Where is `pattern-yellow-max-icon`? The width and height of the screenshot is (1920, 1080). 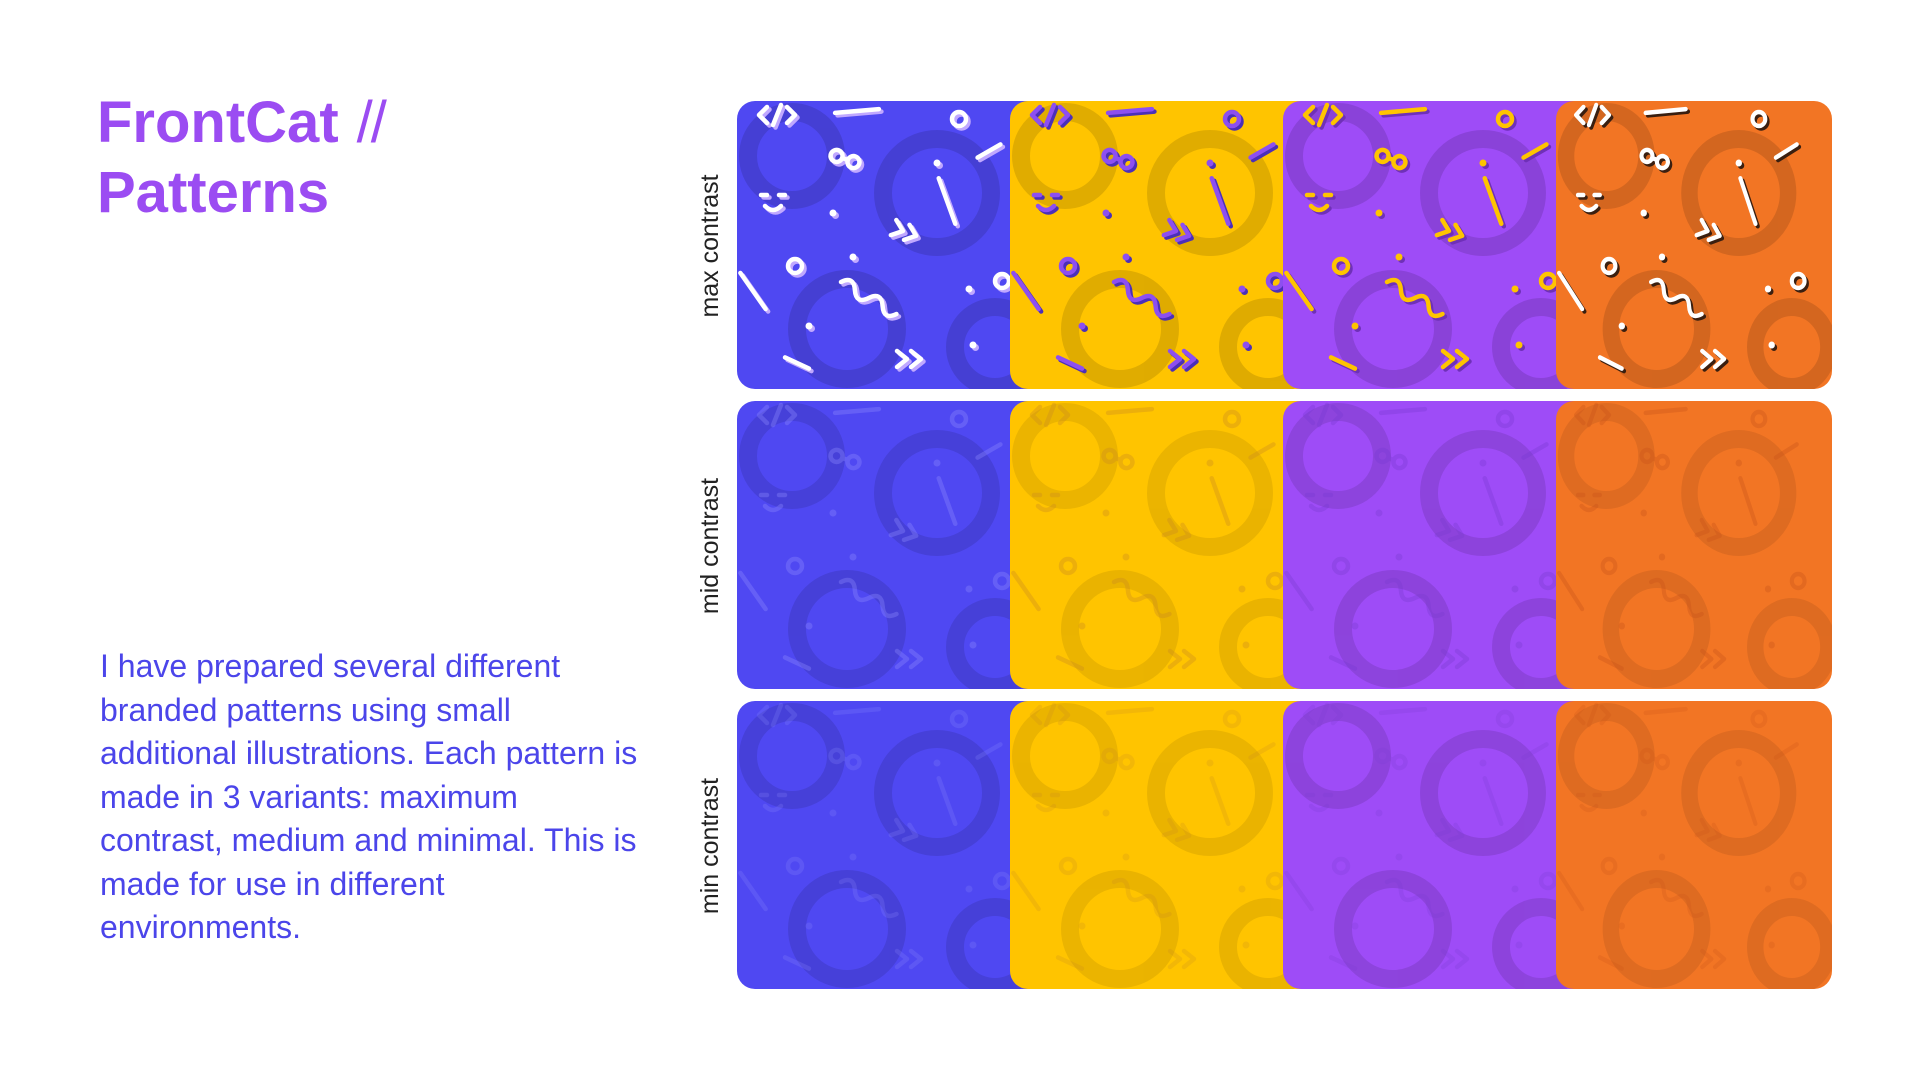 pattern-yellow-max-icon is located at coordinates (1161, 245).